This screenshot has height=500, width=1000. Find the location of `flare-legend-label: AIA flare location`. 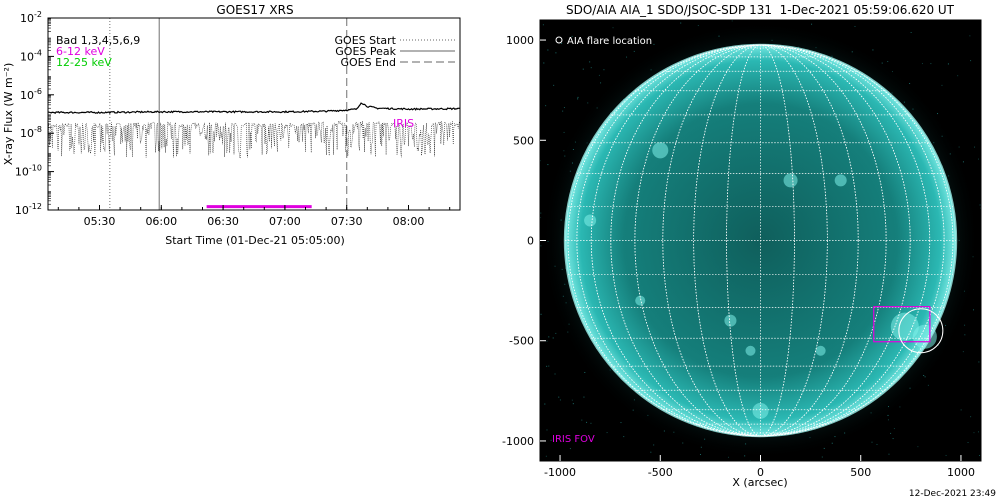

flare-legend-label: AIA flare location is located at coordinates (609, 41).